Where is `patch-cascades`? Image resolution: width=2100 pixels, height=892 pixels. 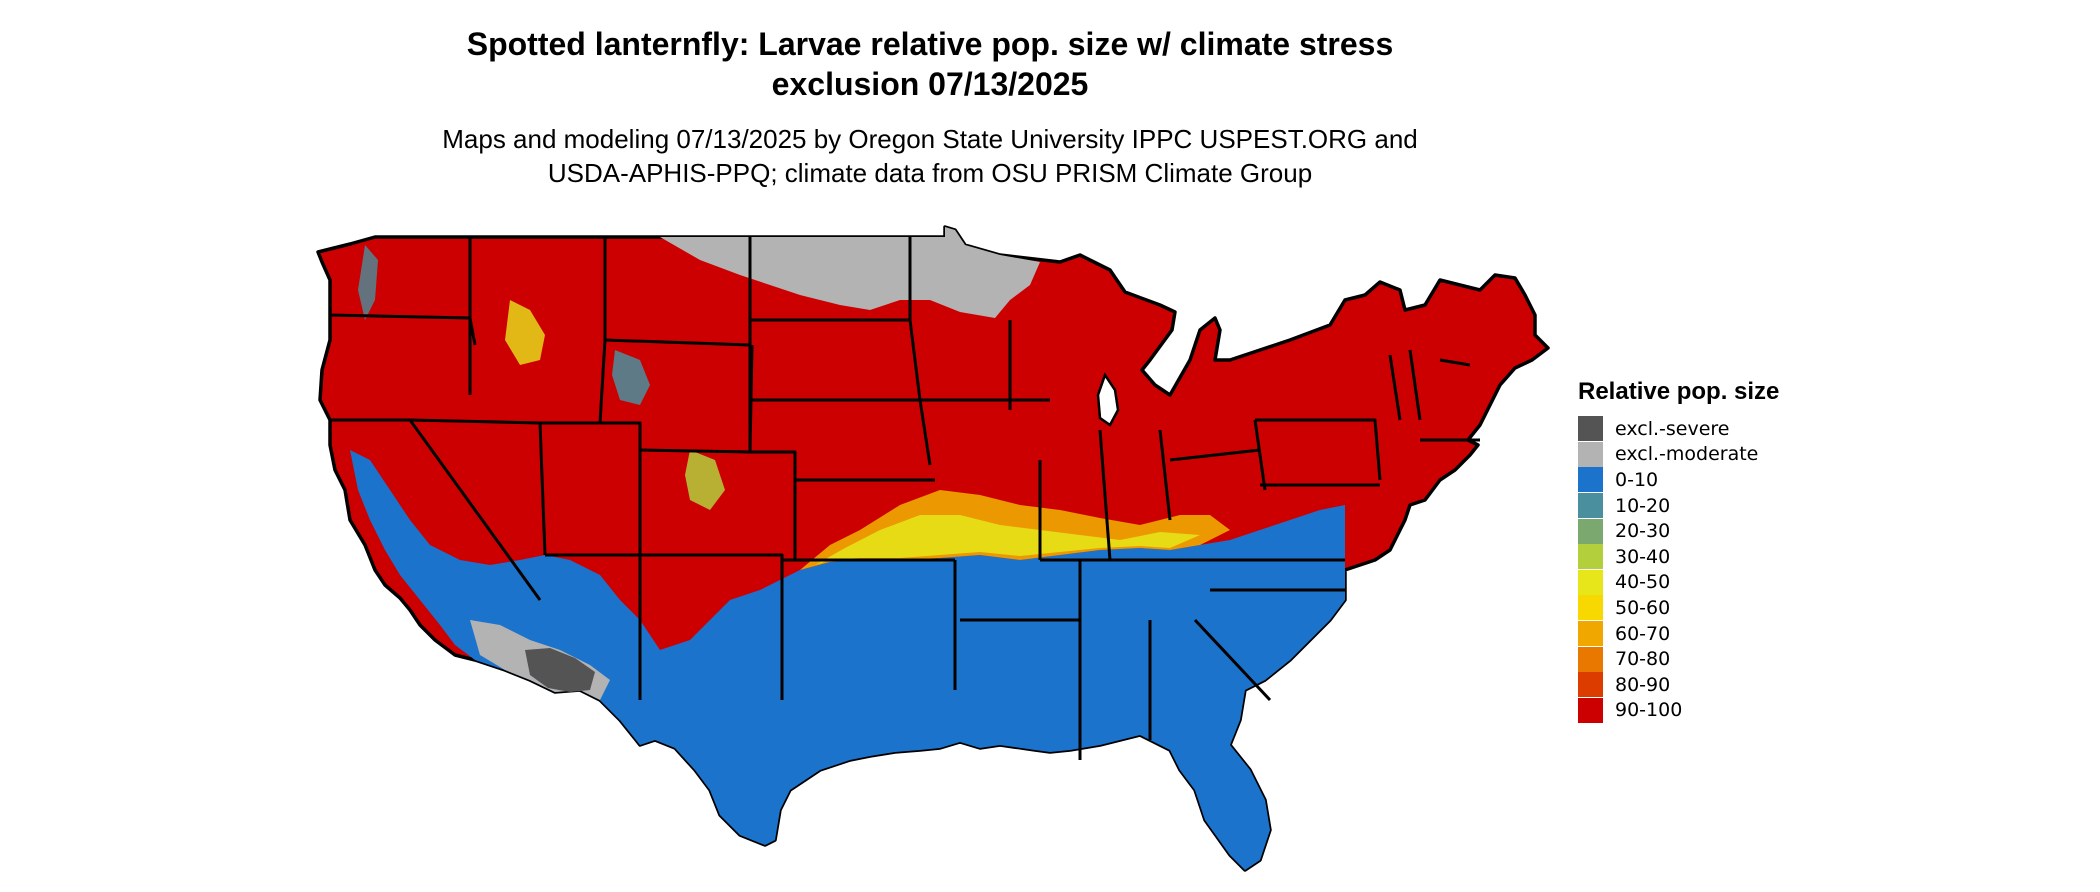
patch-cascades is located at coordinates (368, 282).